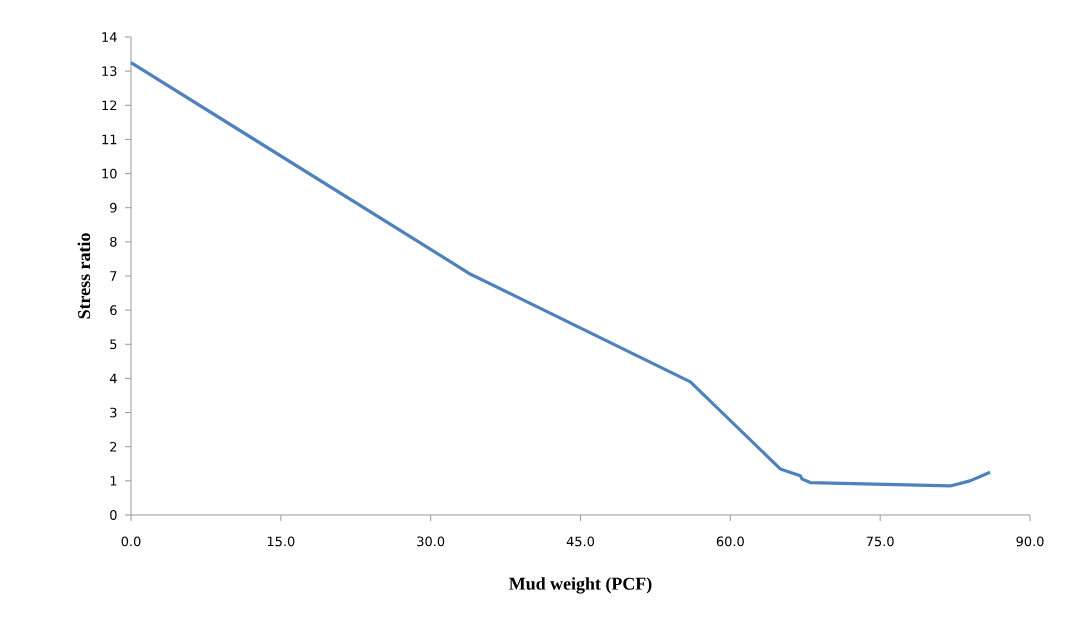 The height and width of the screenshot is (637, 1072). I want to click on x-tick-label: 75.0, so click(880, 541).